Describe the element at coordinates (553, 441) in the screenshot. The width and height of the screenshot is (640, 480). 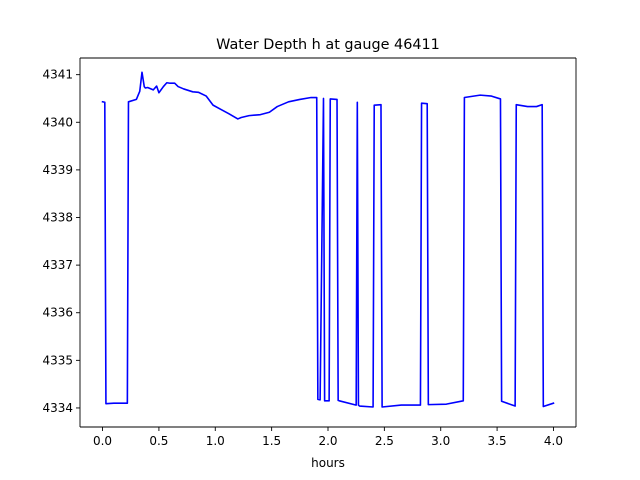
I see `x-tick-label: 4.0` at that location.